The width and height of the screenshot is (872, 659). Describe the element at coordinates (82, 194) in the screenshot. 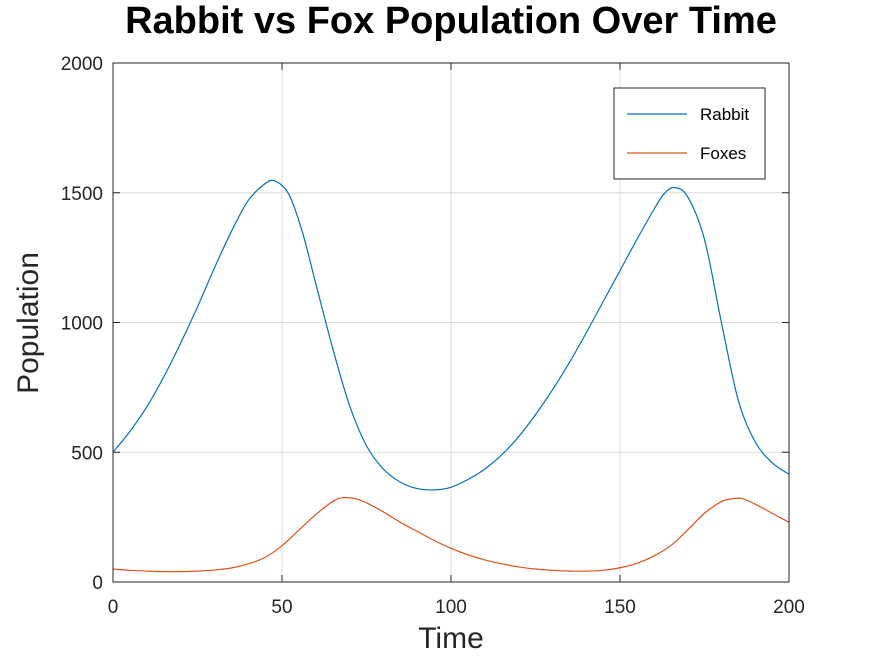

I see `y-tick-label: 1500` at that location.